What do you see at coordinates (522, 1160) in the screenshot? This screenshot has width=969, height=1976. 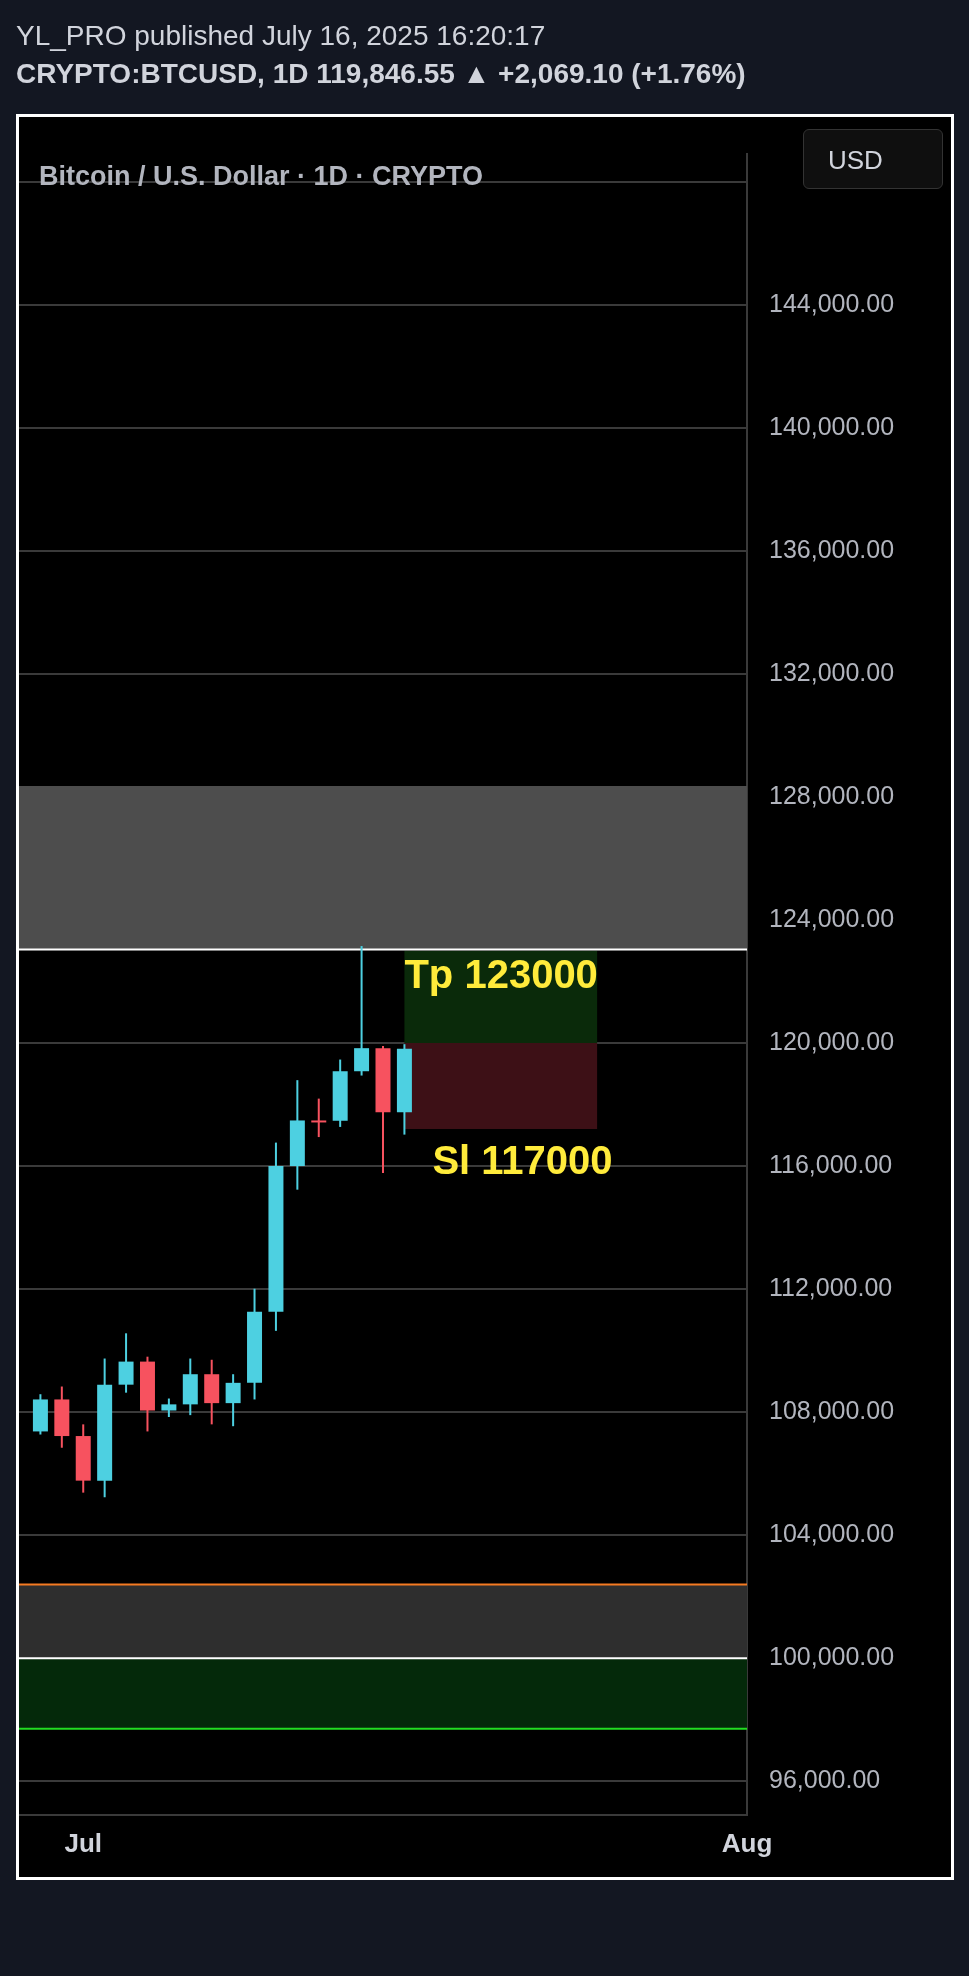 I see `band-label: Sl 117000` at bounding box center [522, 1160].